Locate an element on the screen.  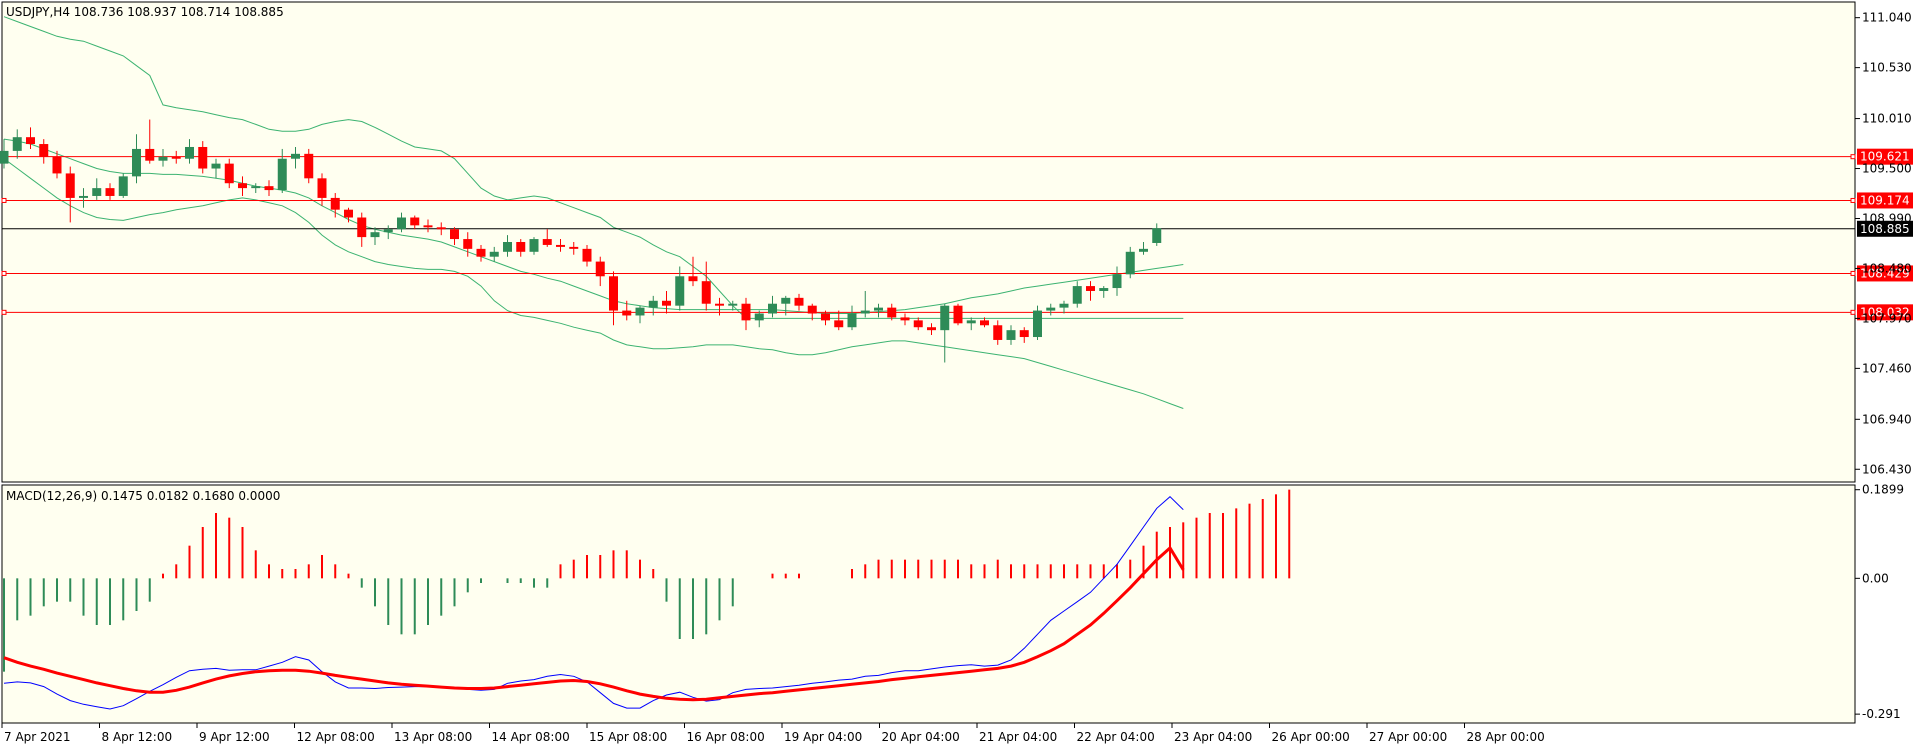
time-tick-label: 27 Apr 00:00 is located at coordinates (1408, 737).